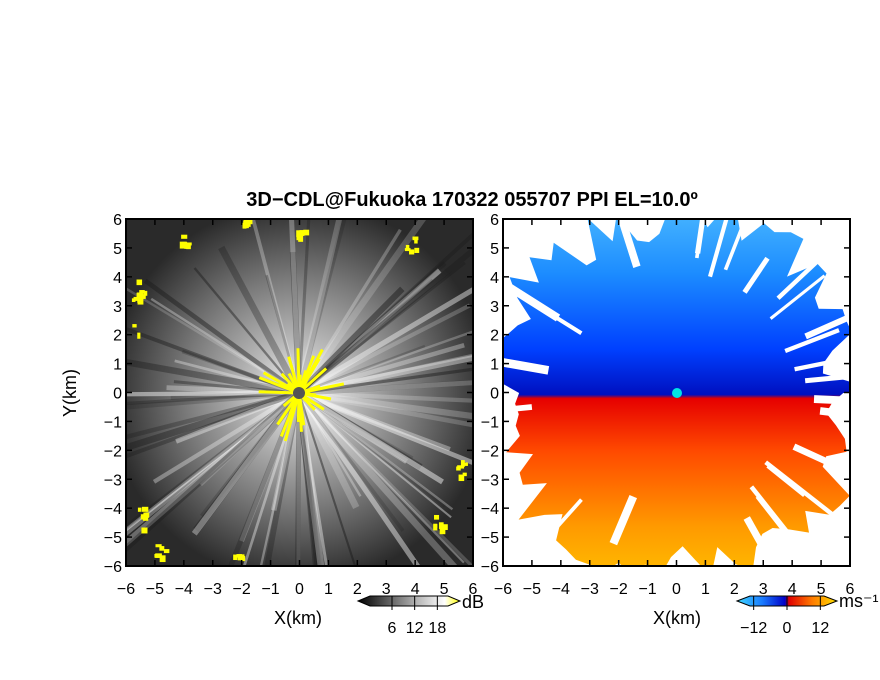 This screenshot has height=680, width=880. I want to click on reflectivity-x-tick-label: −6, so click(126, 589).